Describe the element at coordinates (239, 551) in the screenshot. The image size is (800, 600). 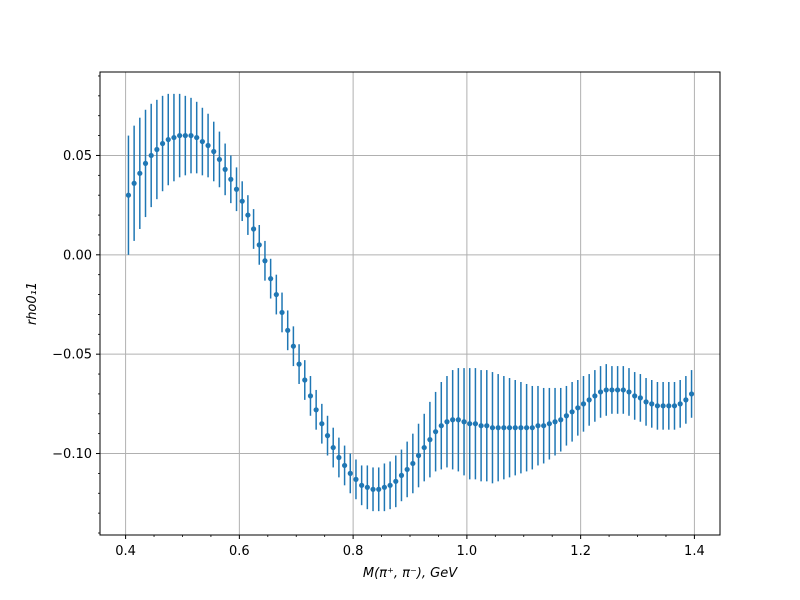
I see `x-tick-label: 0.6` at that location.